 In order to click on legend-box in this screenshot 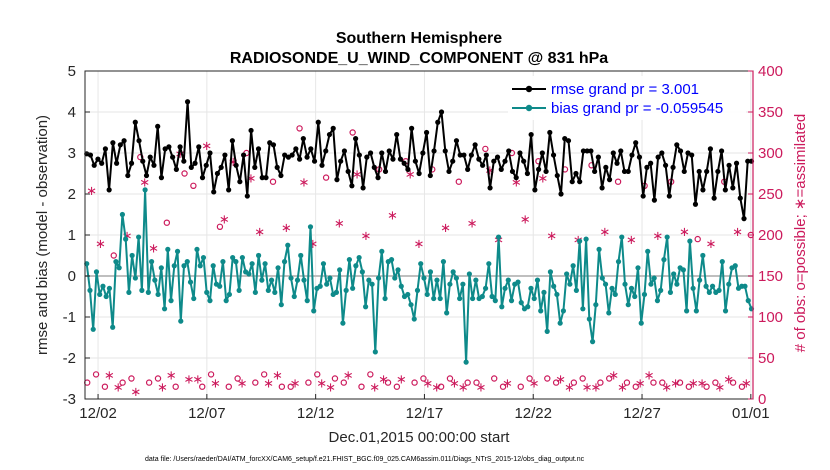, I will do `click(627, 98)`.